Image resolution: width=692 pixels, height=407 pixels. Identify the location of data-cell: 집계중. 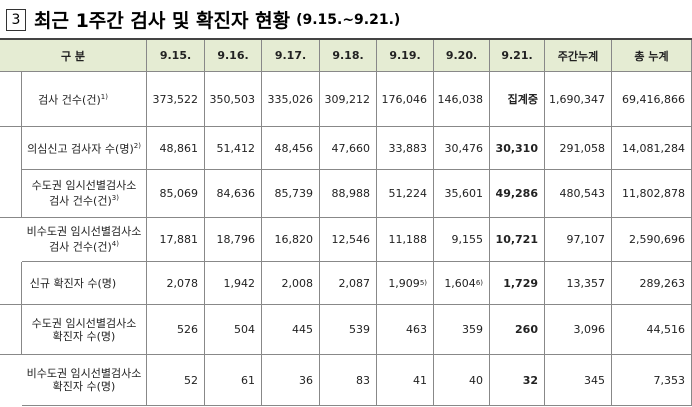
(517, 99).